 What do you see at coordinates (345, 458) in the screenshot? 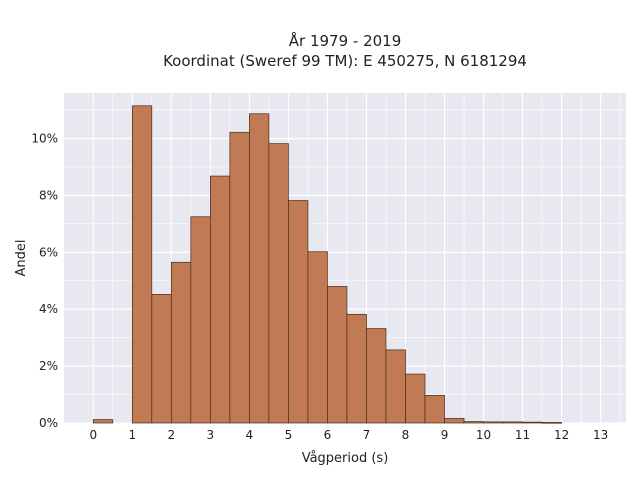
I see `x-axis-label: Vågperiod (s)` at bounding box center [345, 458].